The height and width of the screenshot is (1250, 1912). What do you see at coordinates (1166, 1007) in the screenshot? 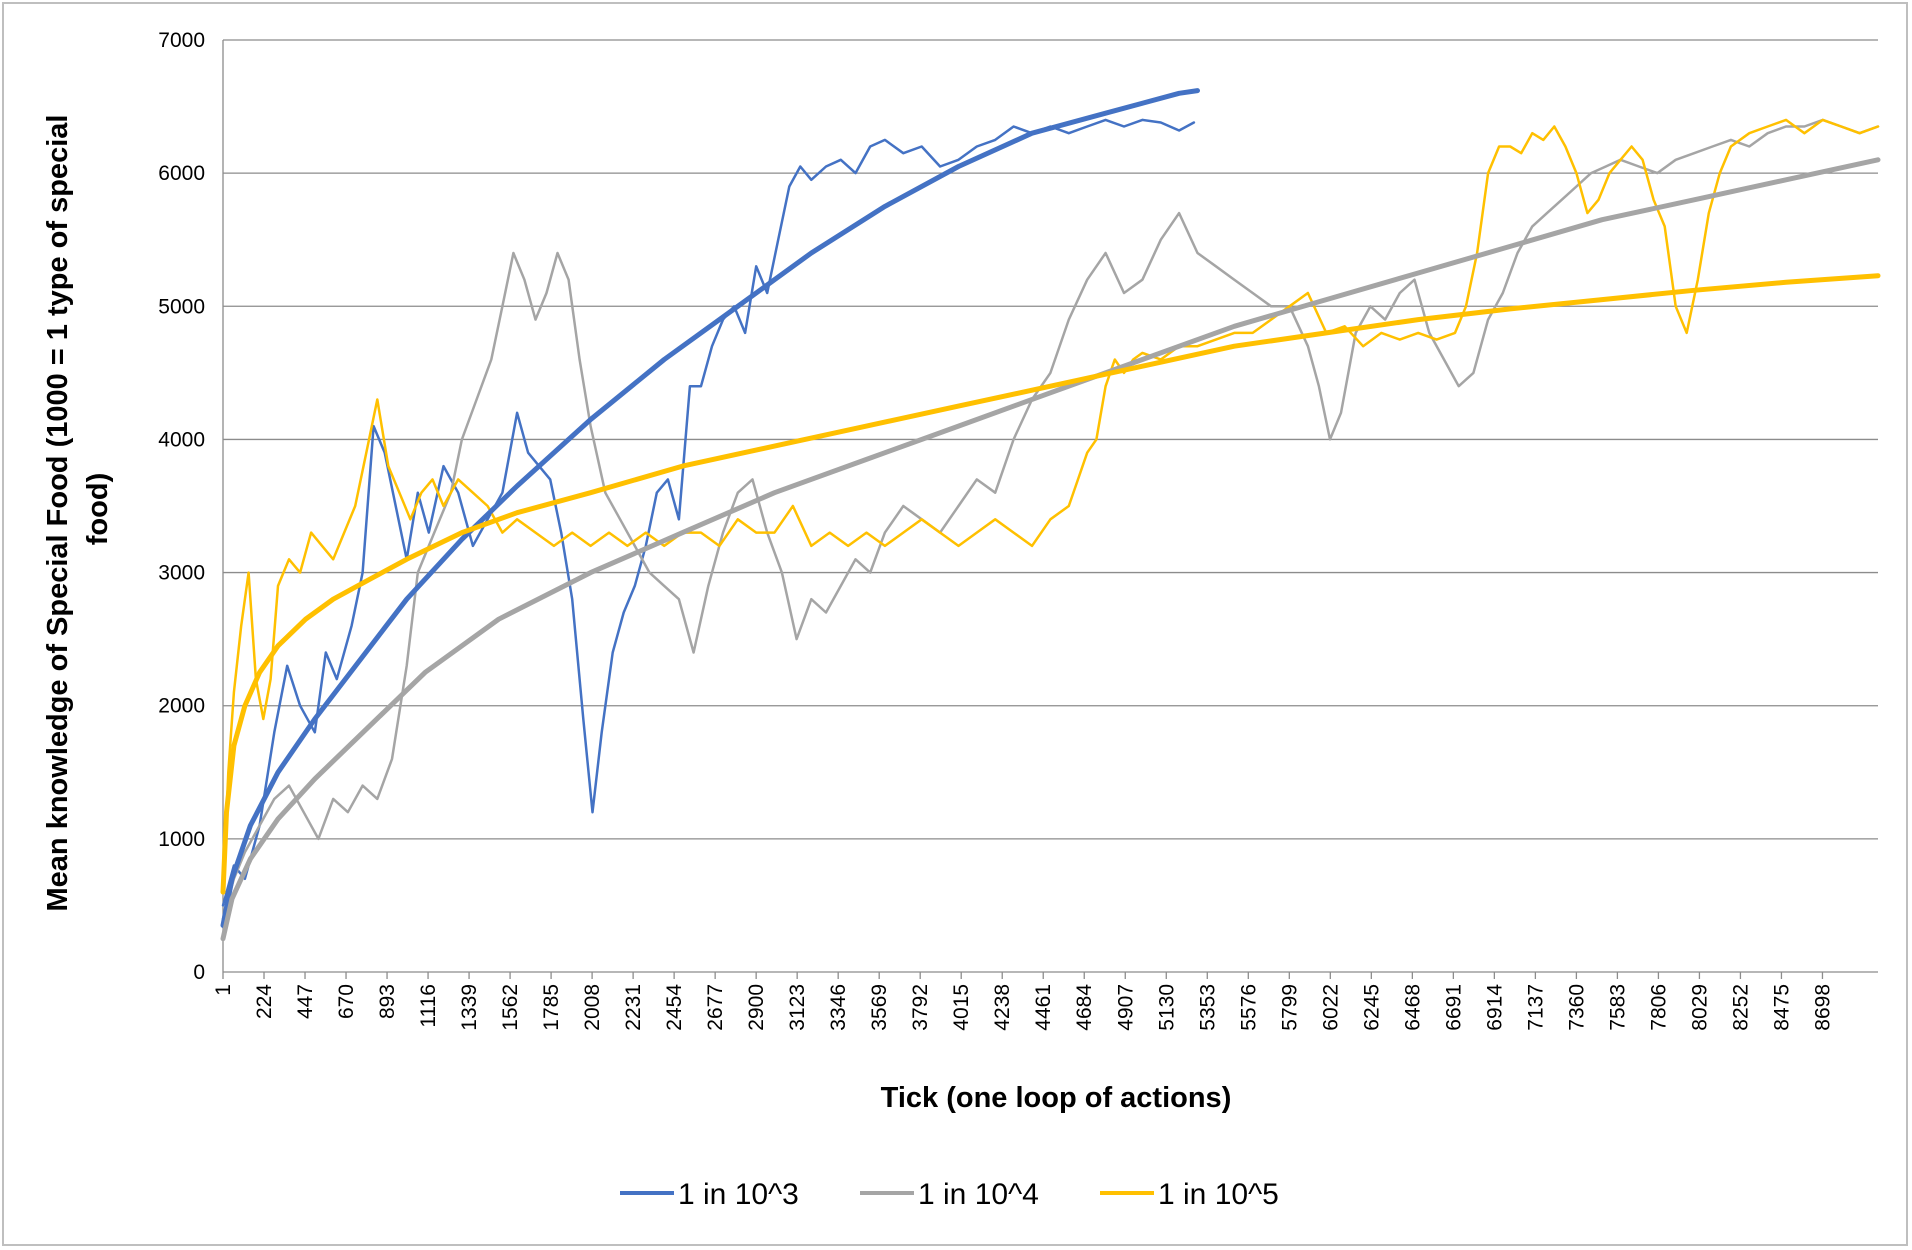
I see `x-tick-label: 5130` at bounding box center [1166, 1007].